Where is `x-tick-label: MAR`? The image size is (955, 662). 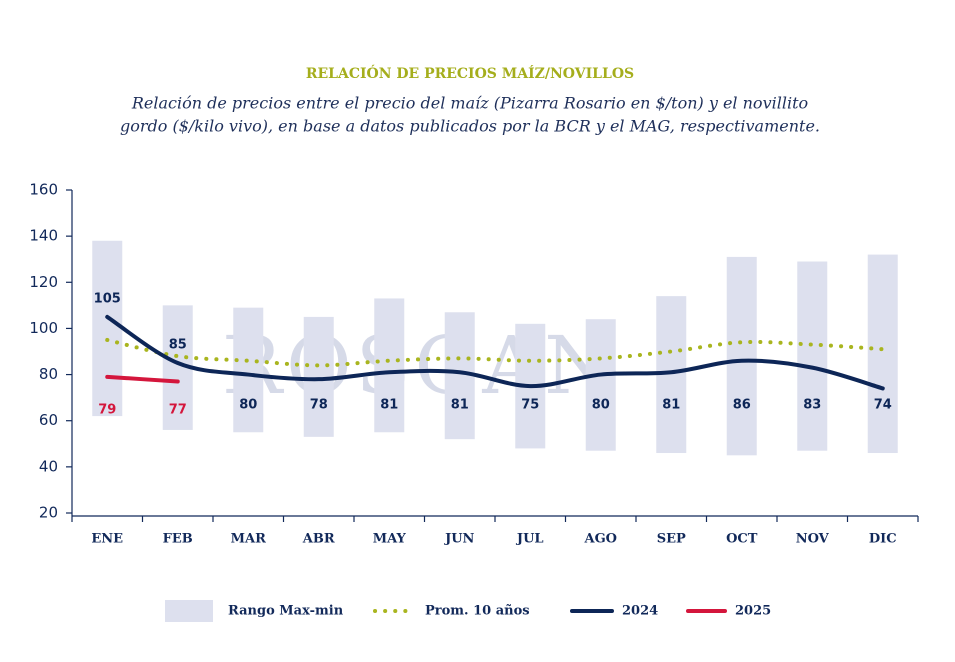 x-tick-label: MAR is located at coordinates (248, 539).